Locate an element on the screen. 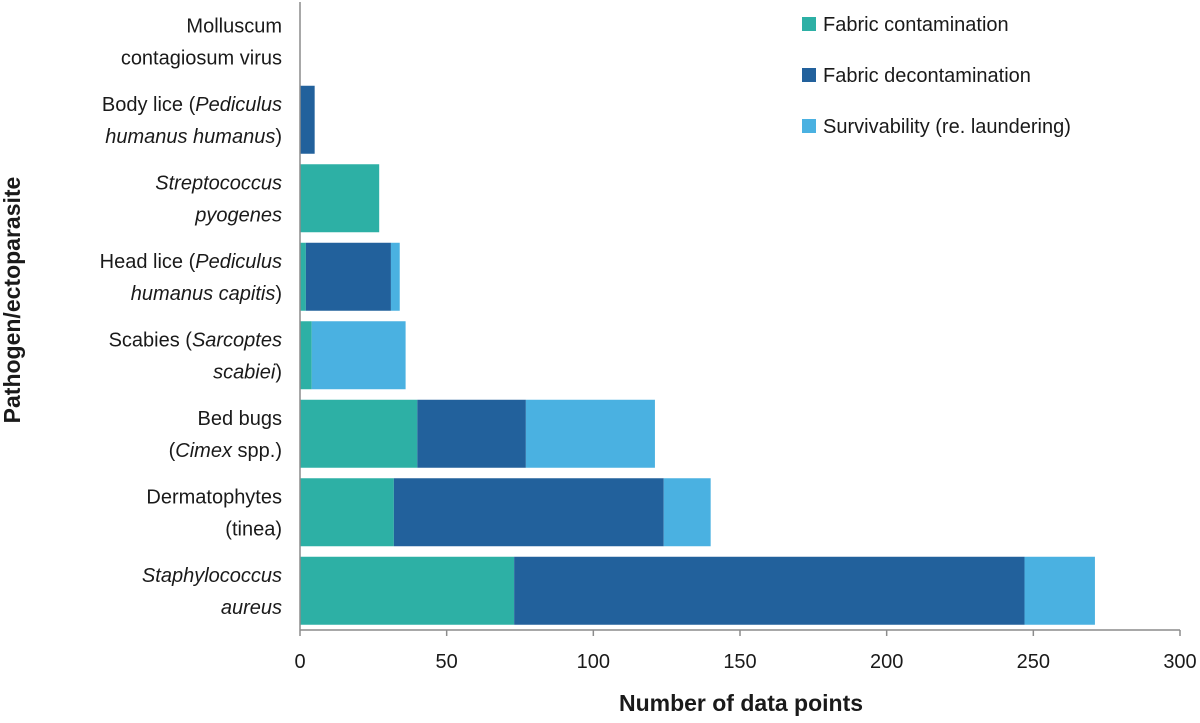  category-label: pyogenes is located at coordinates (238, 215).